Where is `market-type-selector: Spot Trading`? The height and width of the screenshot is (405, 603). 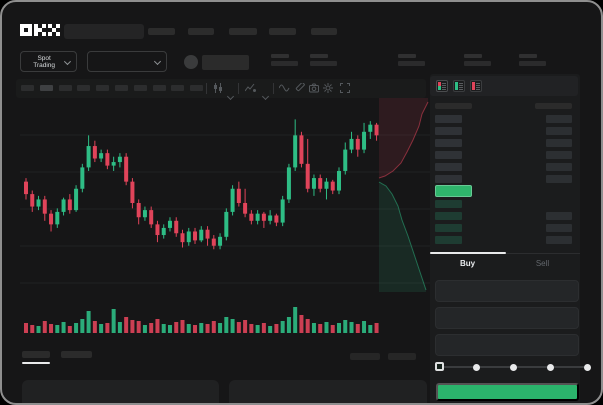
market-type-selector: Spot Trading is located at coordinates (48, 61).